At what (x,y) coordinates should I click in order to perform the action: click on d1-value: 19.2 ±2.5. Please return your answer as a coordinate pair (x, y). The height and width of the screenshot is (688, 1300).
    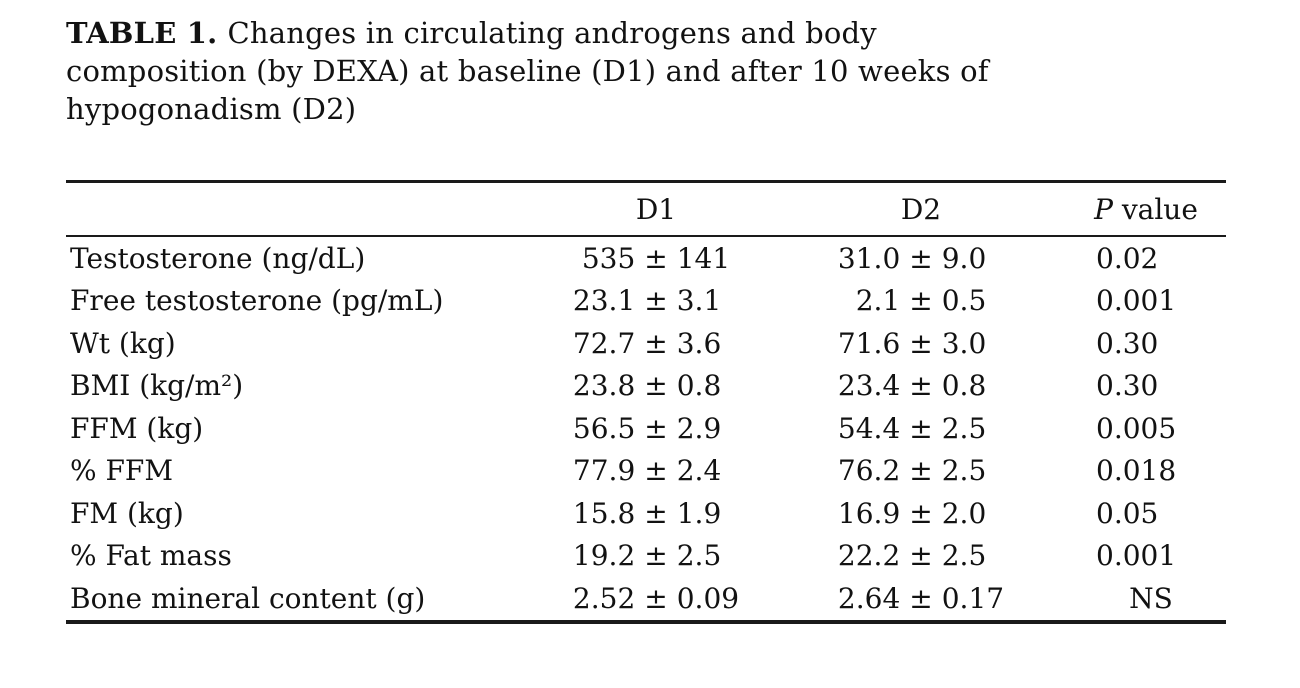
    Looking at the image, I should click on (656, 555).